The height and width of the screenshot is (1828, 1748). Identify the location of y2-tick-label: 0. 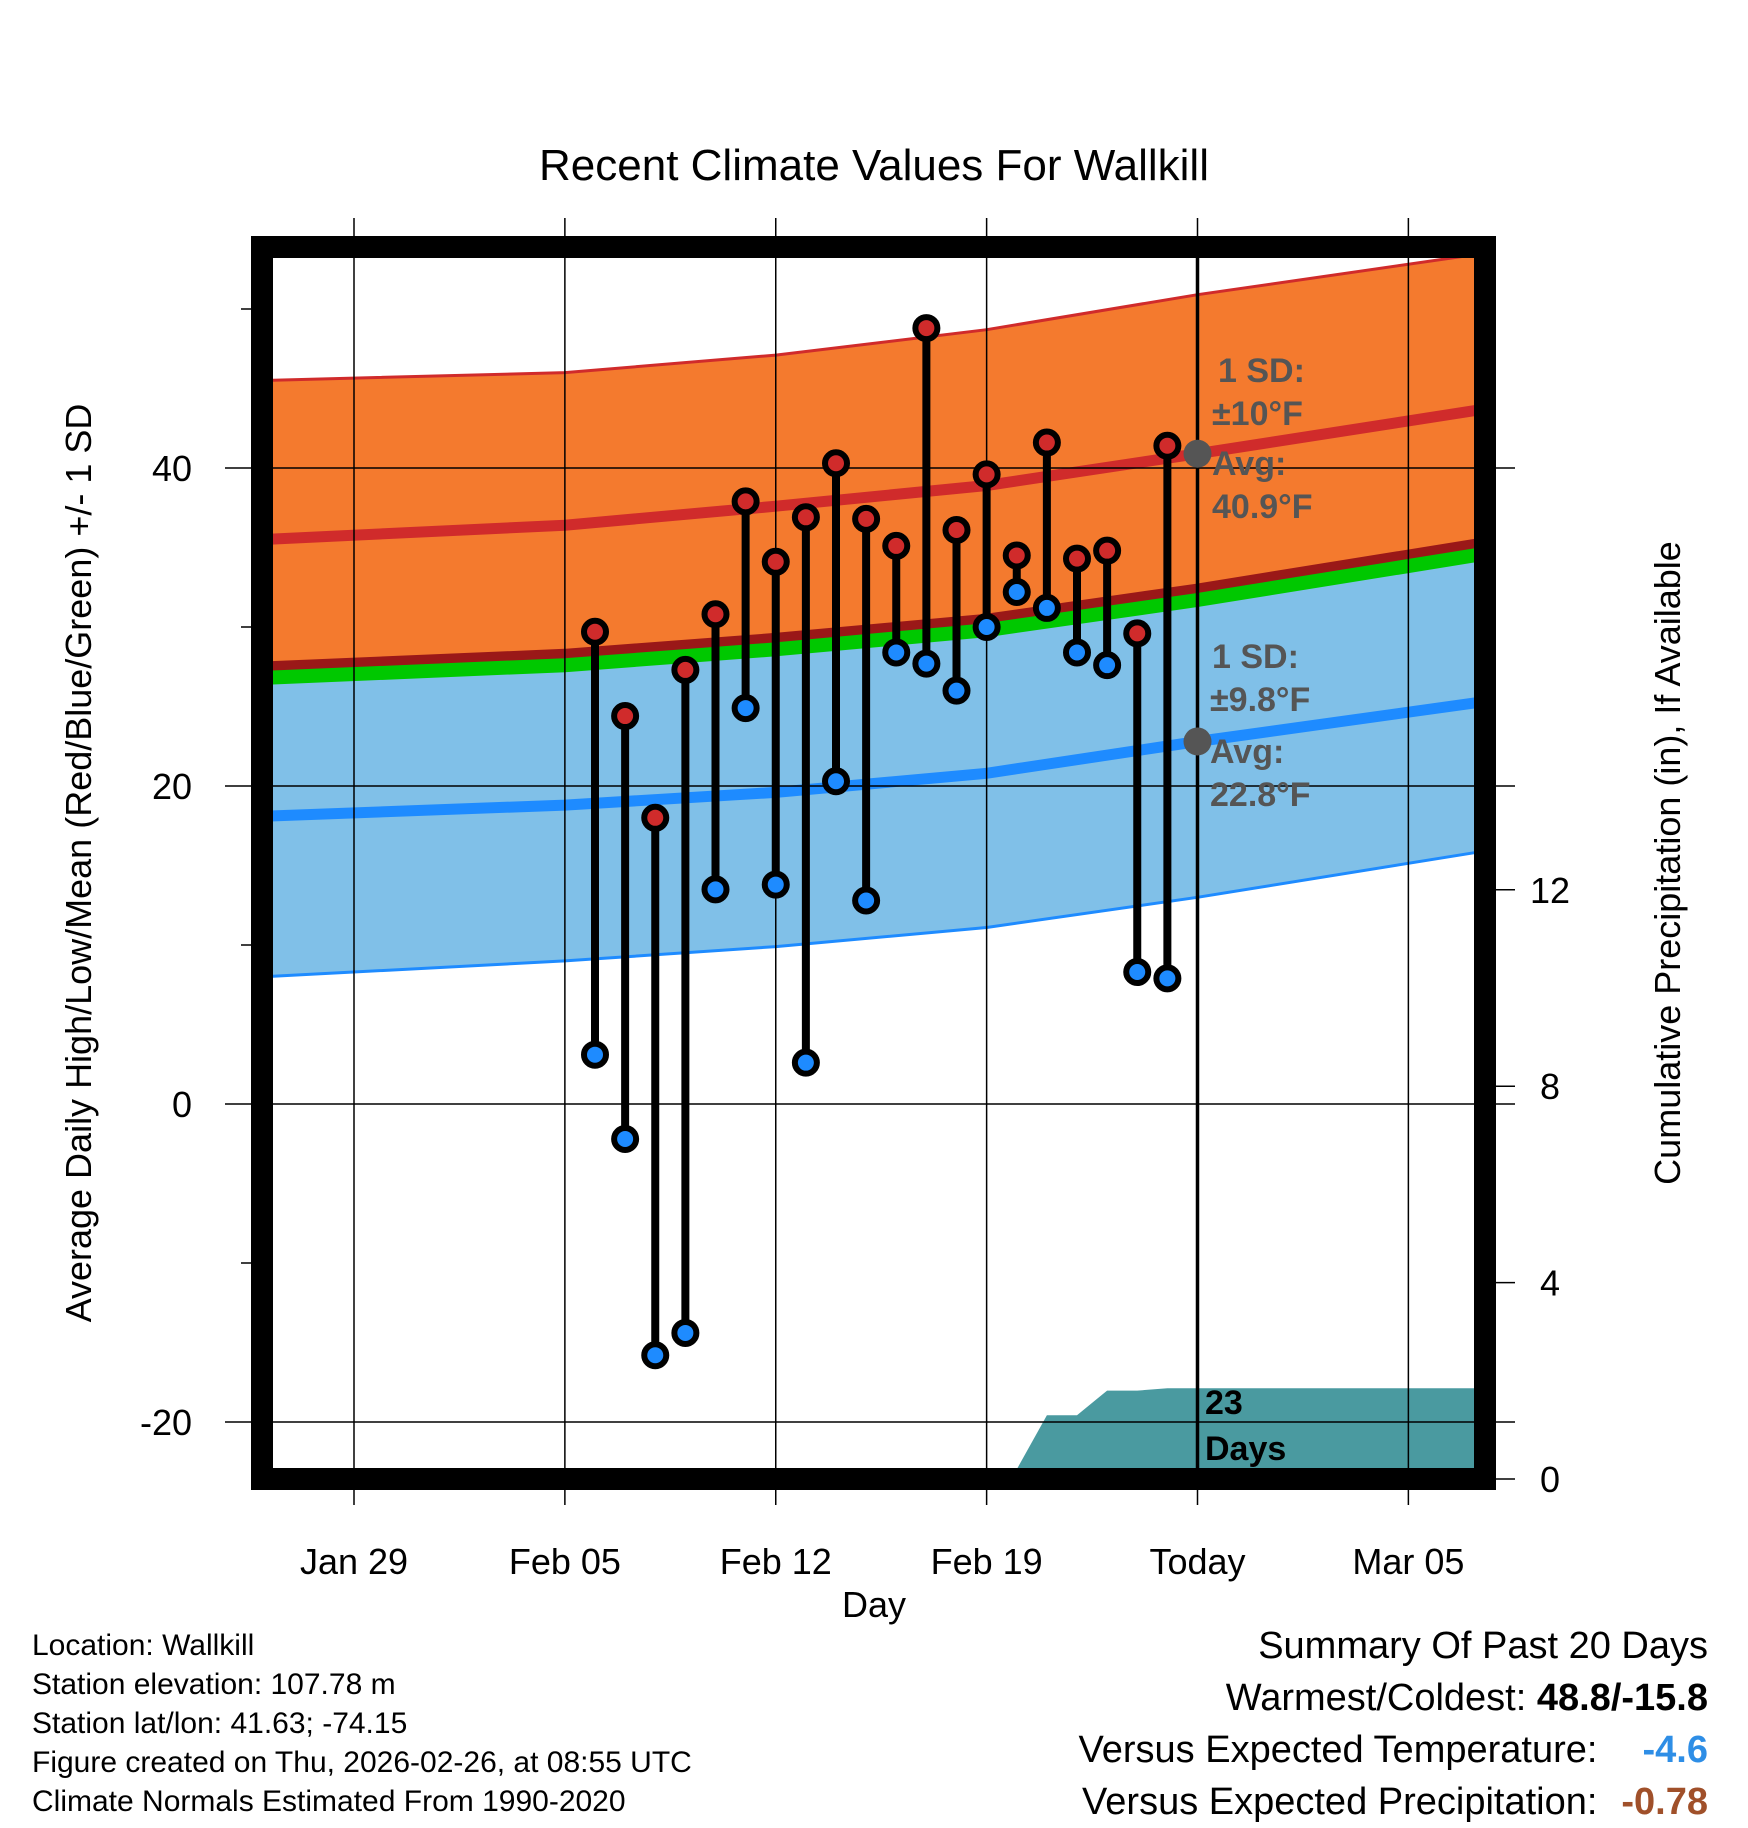
(1550, 1479).